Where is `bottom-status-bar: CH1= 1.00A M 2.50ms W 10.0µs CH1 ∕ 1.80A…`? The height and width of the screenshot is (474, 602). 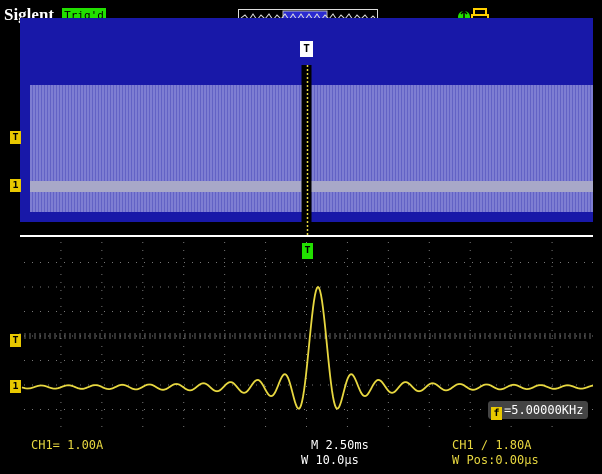 bottom-status-bar: CH1= 1.00A M 2.50ms W 10.0µs CH1 ∕ 1.80A… is located at coordinates (301, 455).